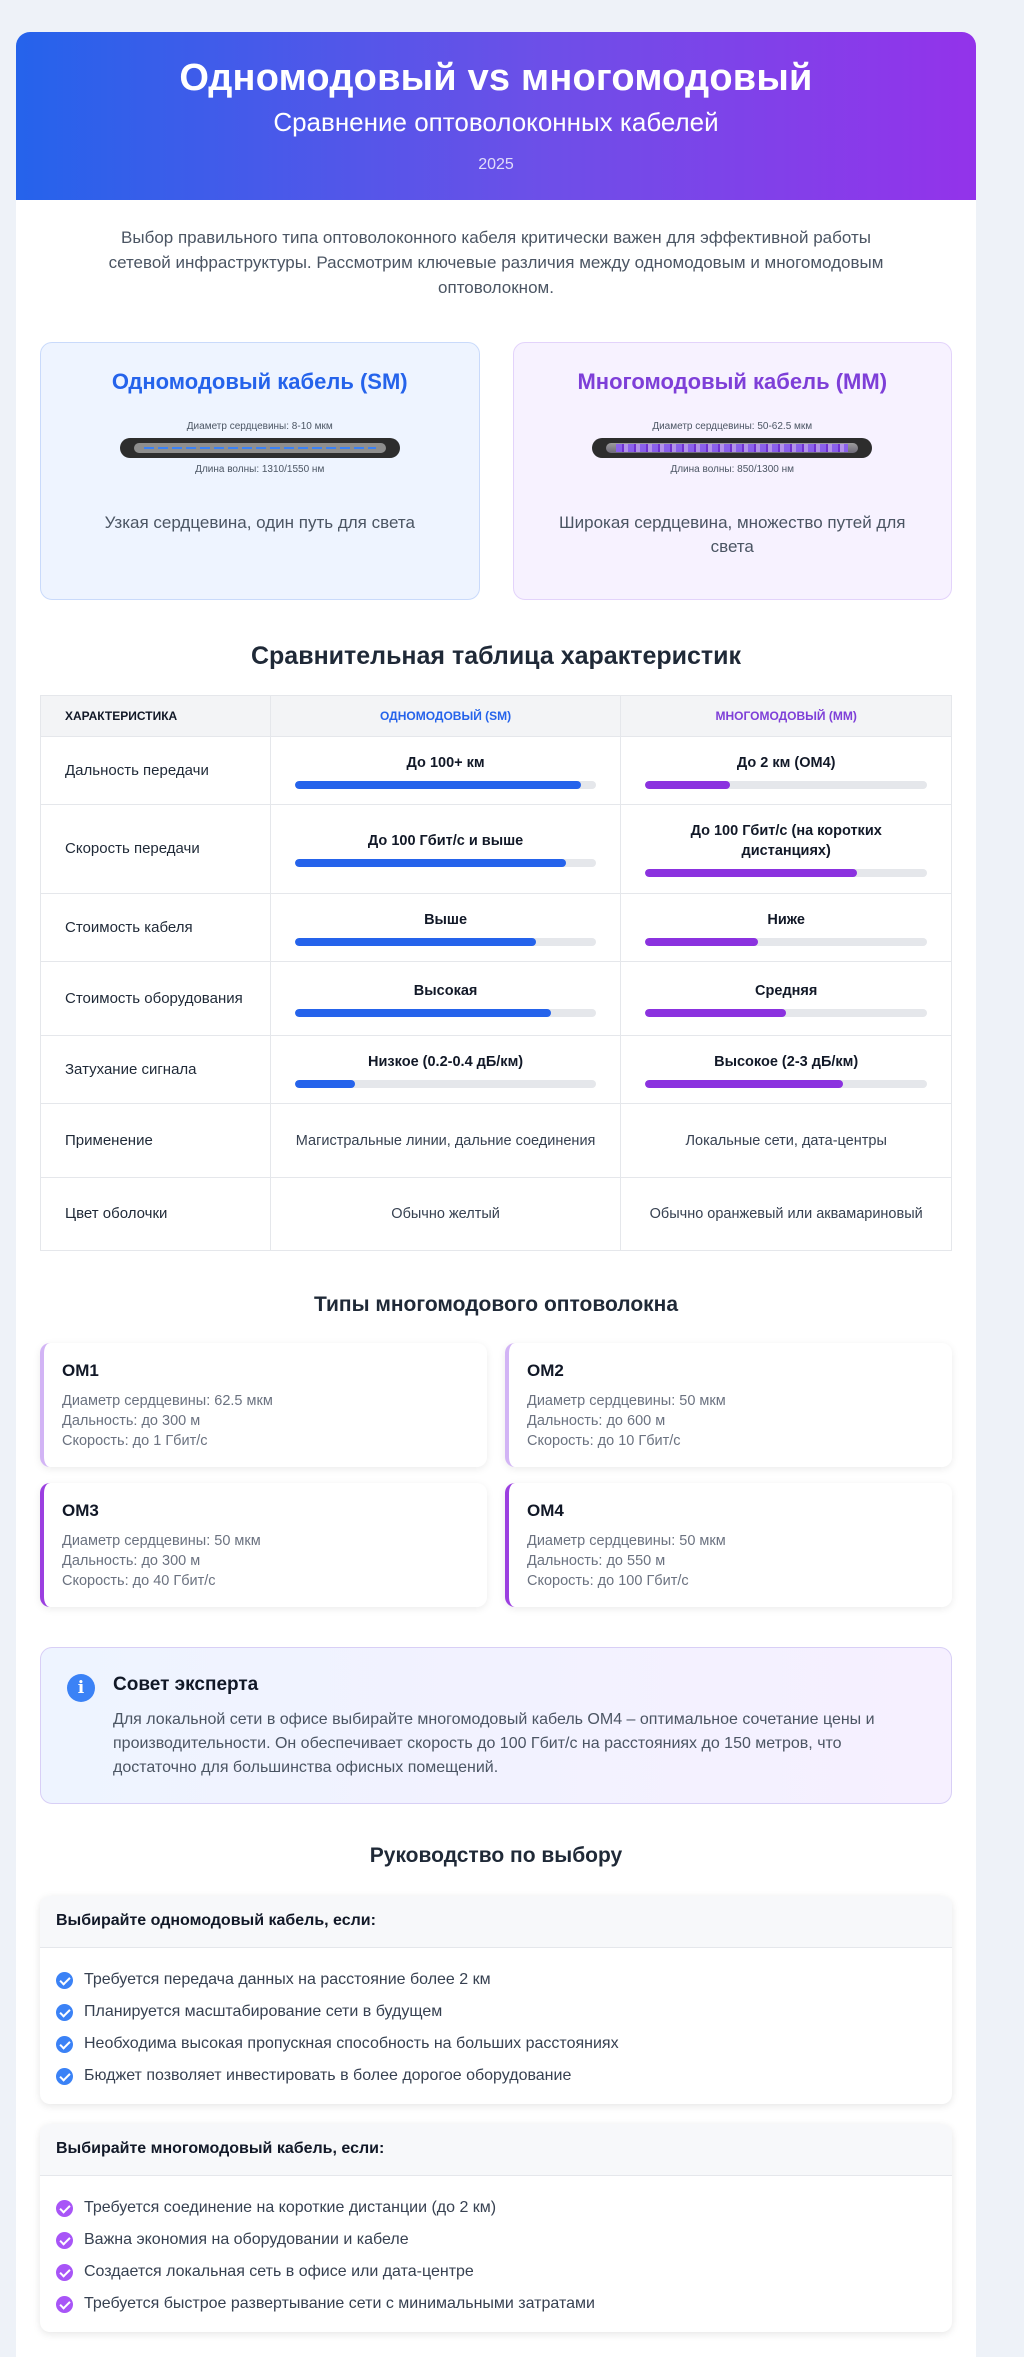 The image size is (1024, 2357). I want to click on row-name: Затухание сигнала, so click(155, 1069).